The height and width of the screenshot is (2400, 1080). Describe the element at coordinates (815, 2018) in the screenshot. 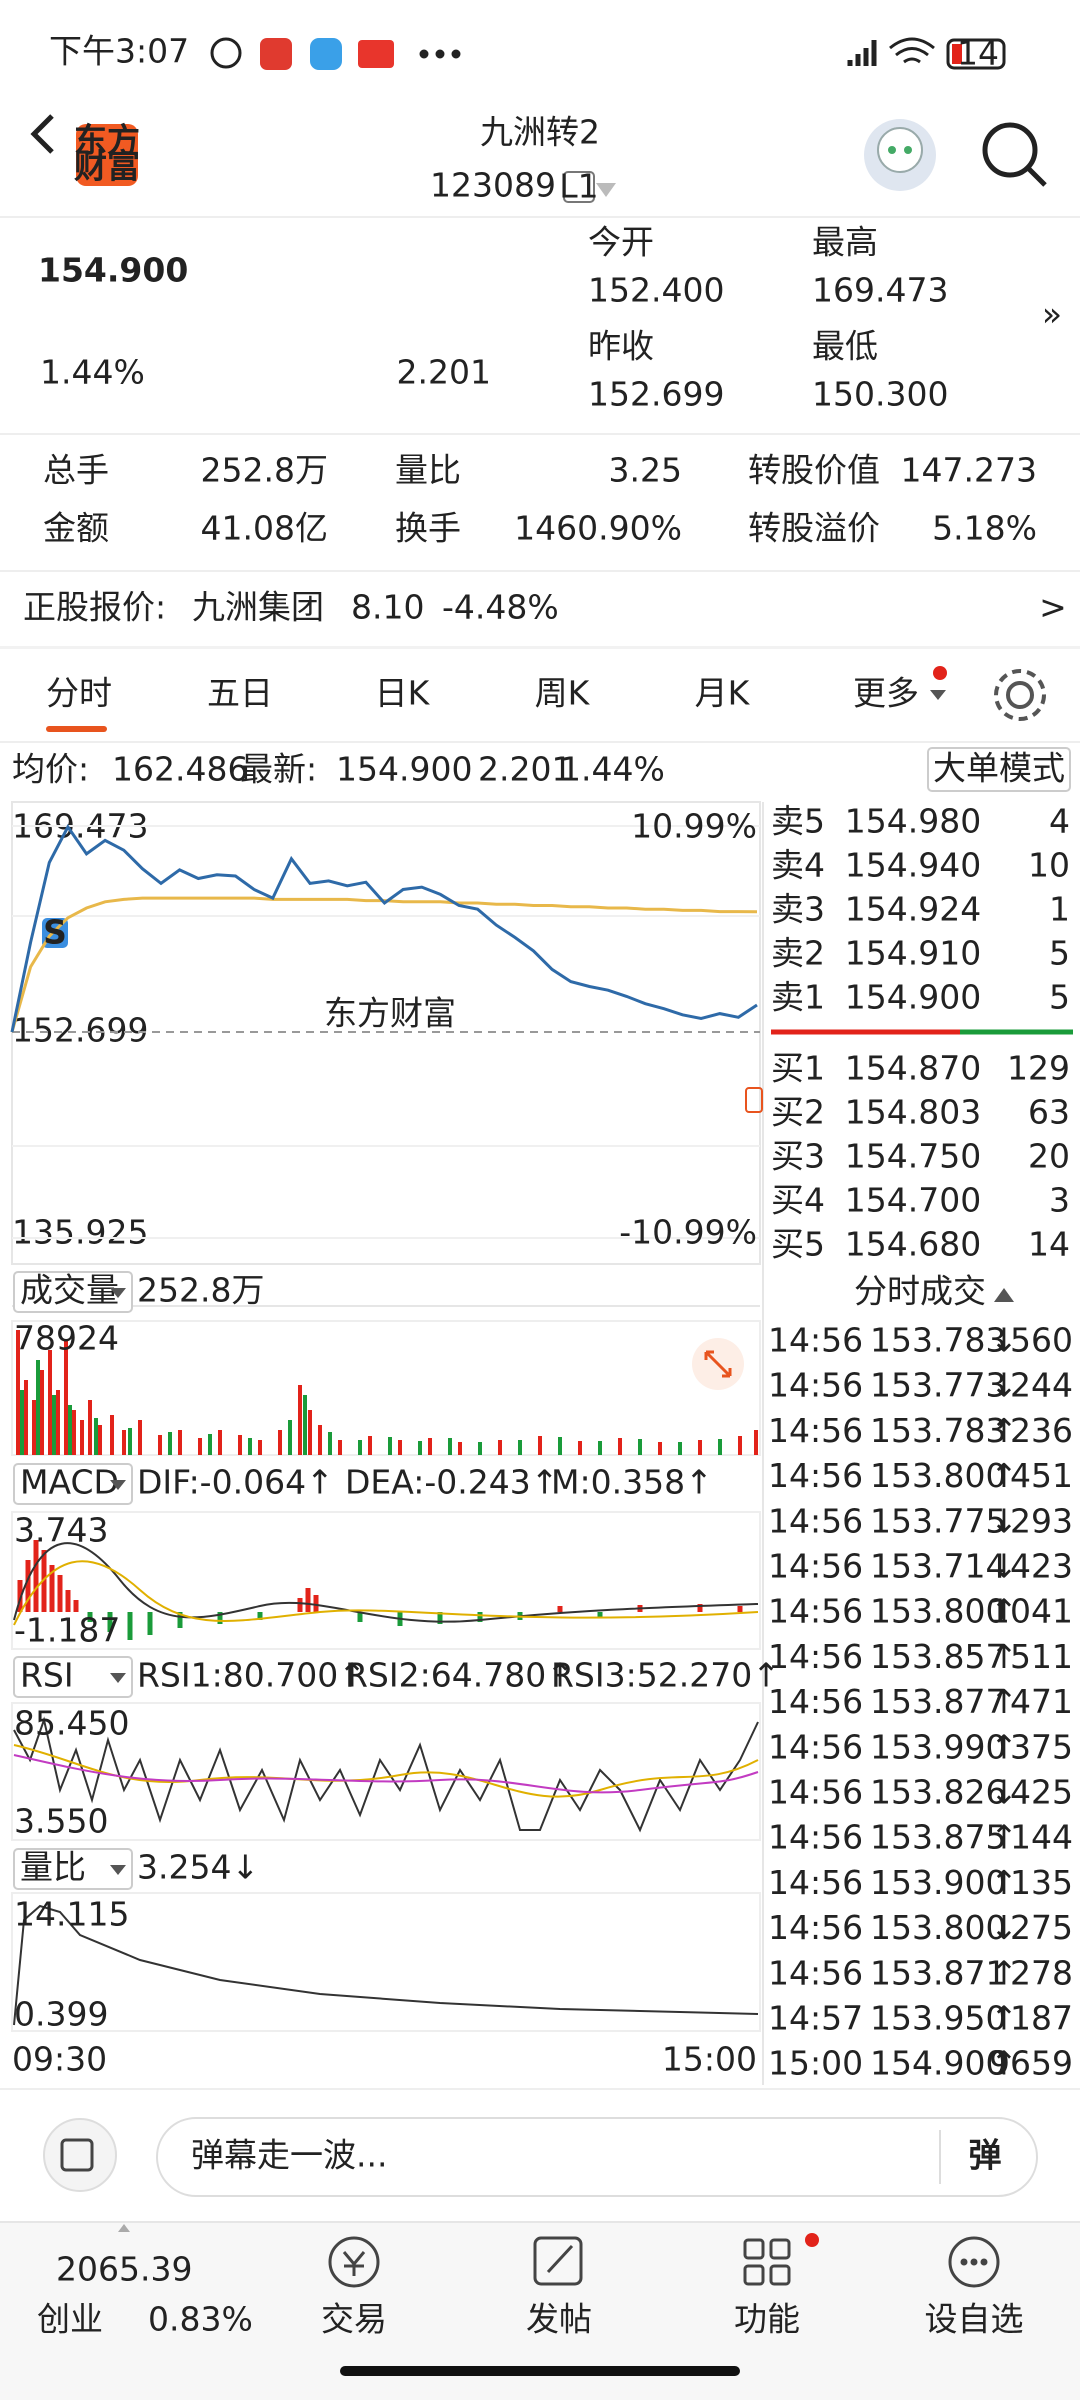

I see `trade-time: 14:57` at that location.